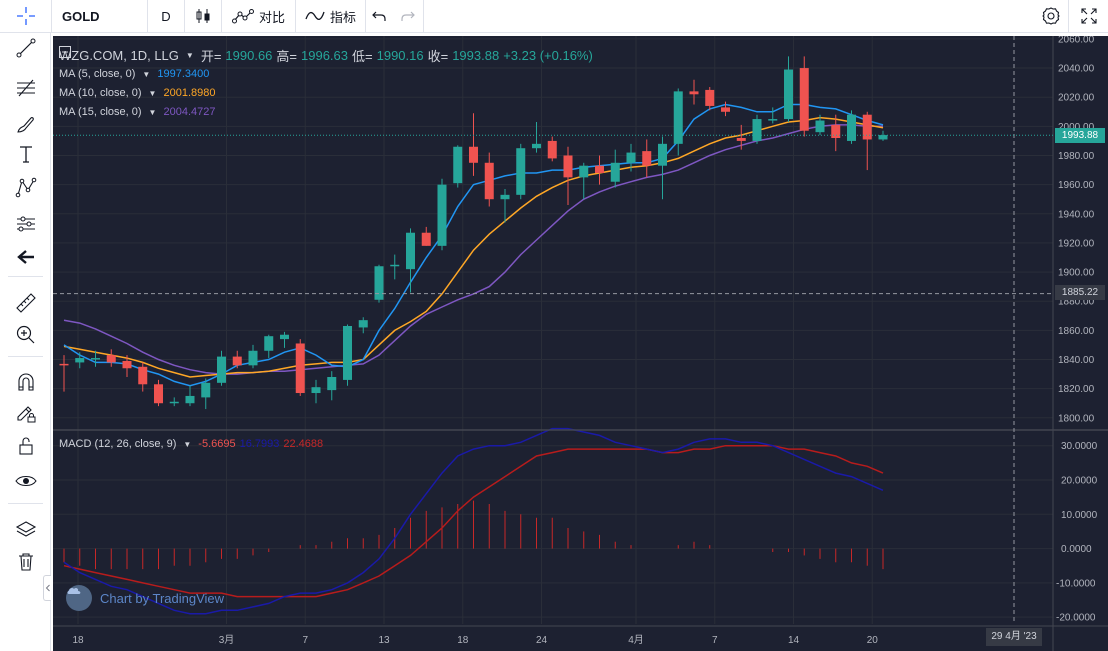 This screenshot has height=651, width=1108. What do you see at coordinates (152, 112) in the screenshot?
I see `ma15-menu-icon: ▼` at bounding box center [152, 112].